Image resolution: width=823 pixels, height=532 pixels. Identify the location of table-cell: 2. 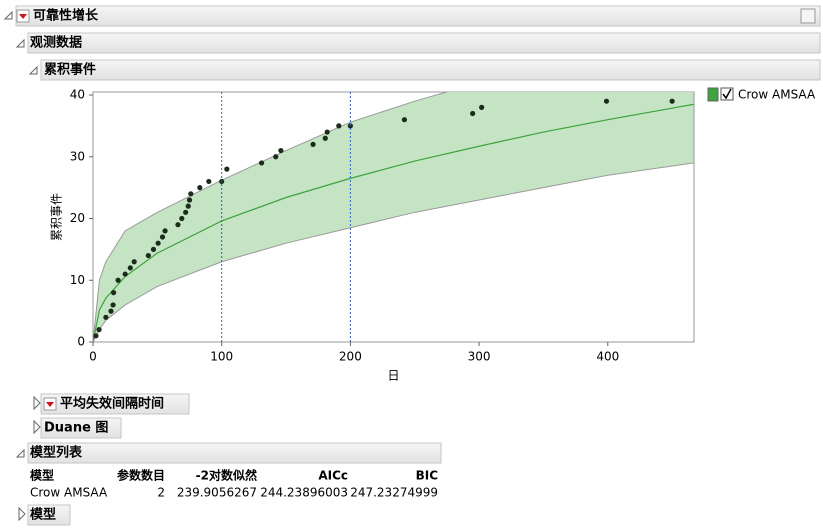
(161, 493).